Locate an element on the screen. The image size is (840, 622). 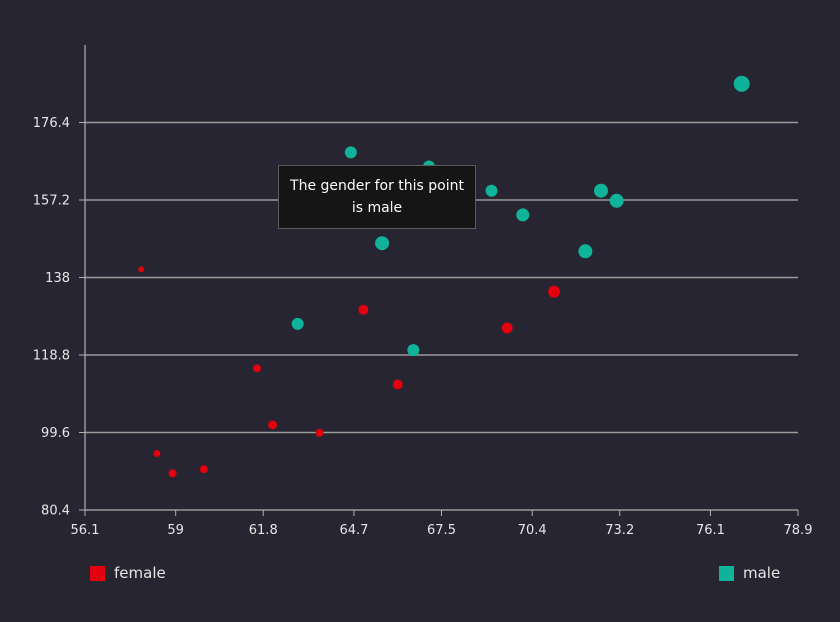
x-tick-label: 78.9 is located at coordinates (798, 530).